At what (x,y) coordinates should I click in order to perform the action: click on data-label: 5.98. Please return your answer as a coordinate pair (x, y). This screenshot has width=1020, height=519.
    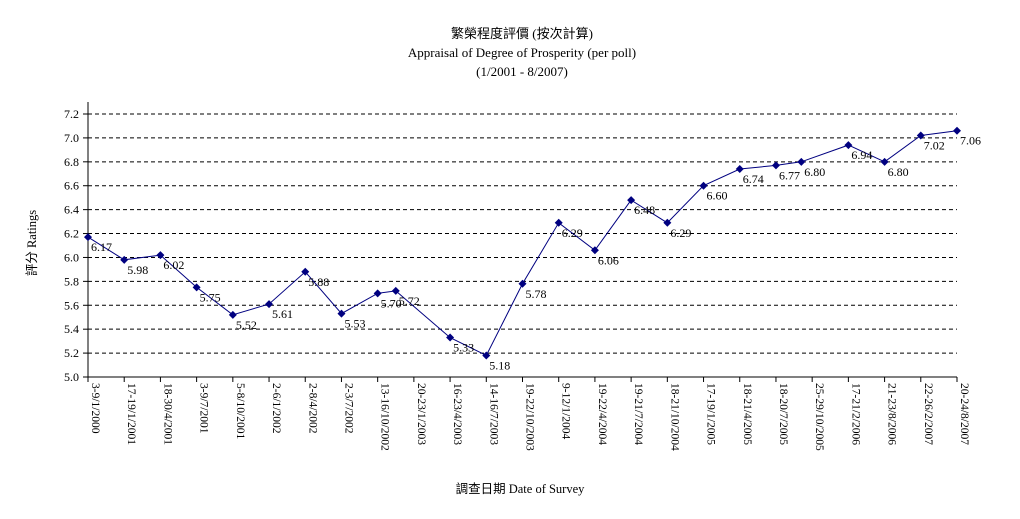
    Looking at the image, I should click on (137, 270).